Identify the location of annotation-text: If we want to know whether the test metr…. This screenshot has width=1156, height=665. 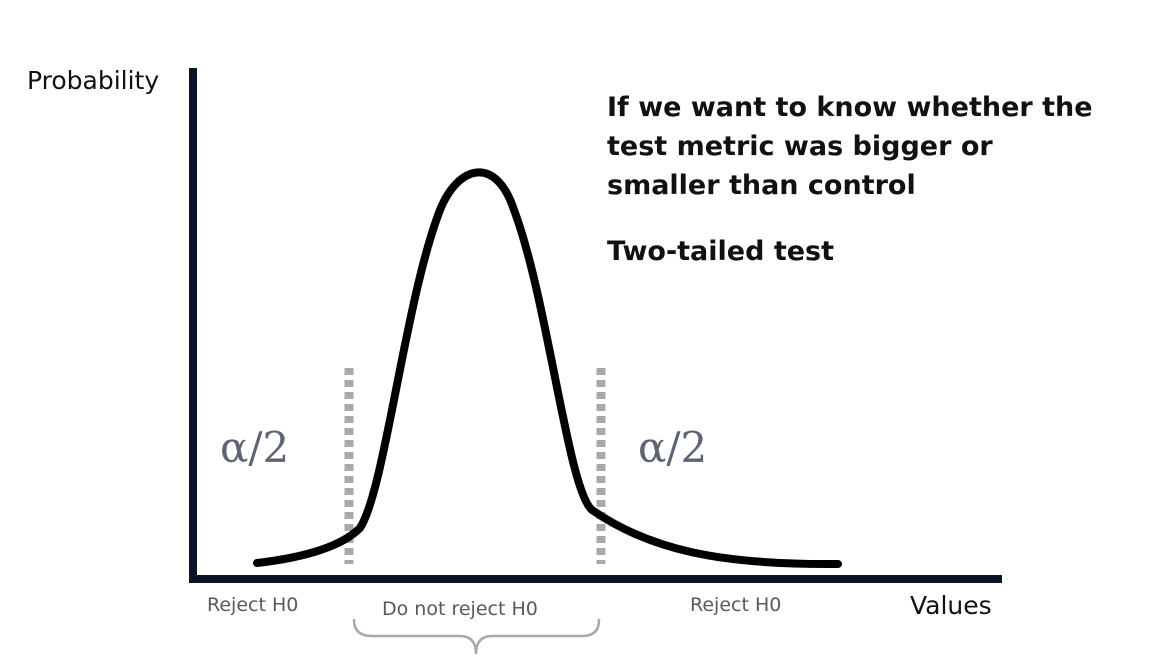
(850, 146).